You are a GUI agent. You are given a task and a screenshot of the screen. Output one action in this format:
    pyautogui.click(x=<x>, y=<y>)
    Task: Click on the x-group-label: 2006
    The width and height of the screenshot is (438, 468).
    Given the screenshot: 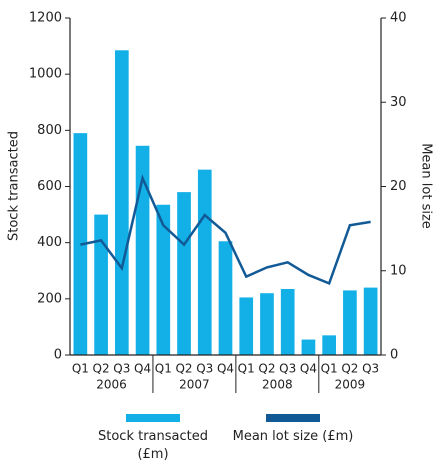 What is the action you would take?
    pyautogui.click(x=111, y=385)
    